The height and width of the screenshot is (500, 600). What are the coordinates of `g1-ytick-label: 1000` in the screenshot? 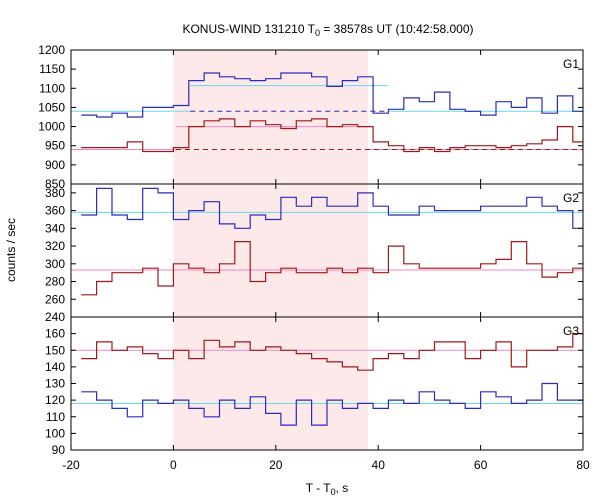 It's located at (51, 127).